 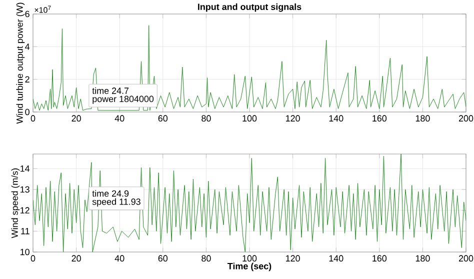 I want to click on y-tick-label: 2, so click(x=27, y=79).